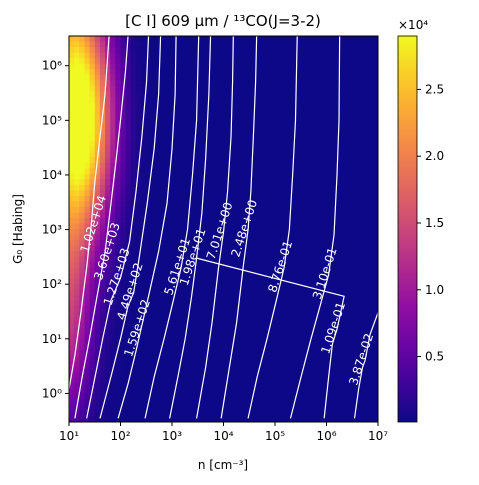 This screenshot has height=485, width=479. What do you see at coordinates (118, 227) in the screenshot?
I see `contour-line` at bounding box center [118, 227].